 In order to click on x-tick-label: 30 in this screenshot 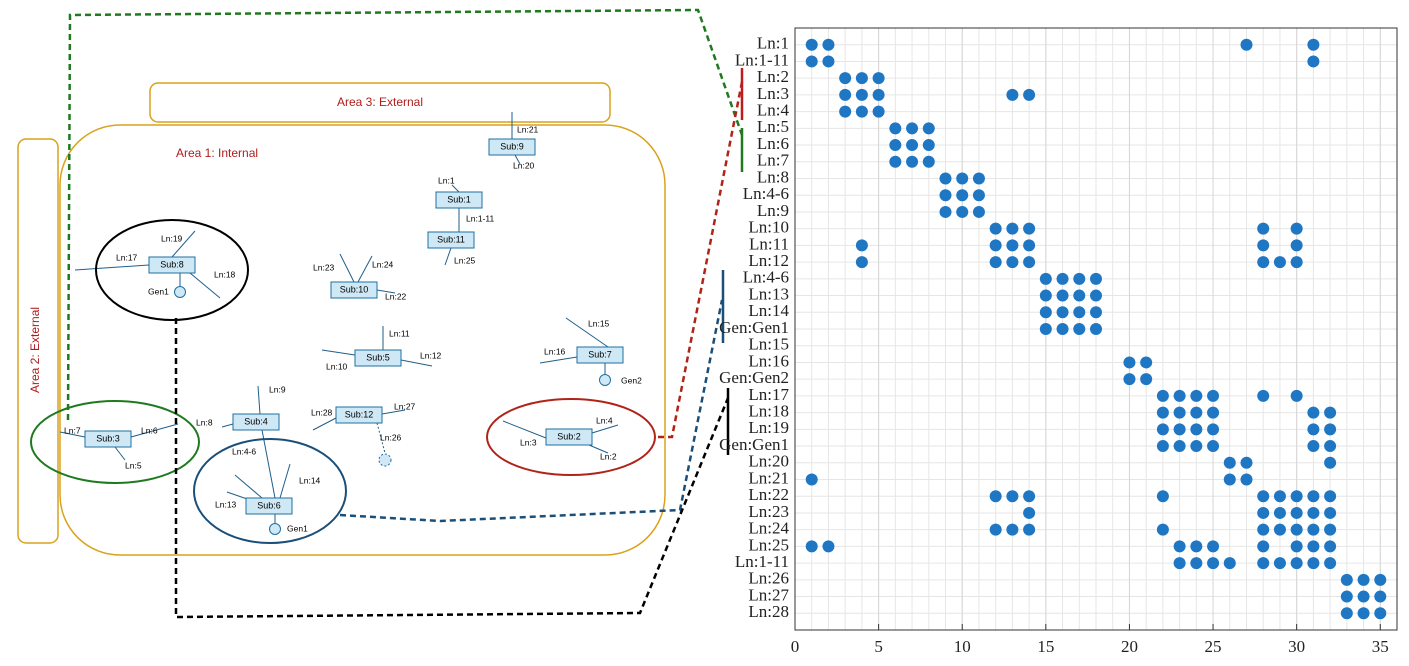, I will do `click(1296, 646)`.